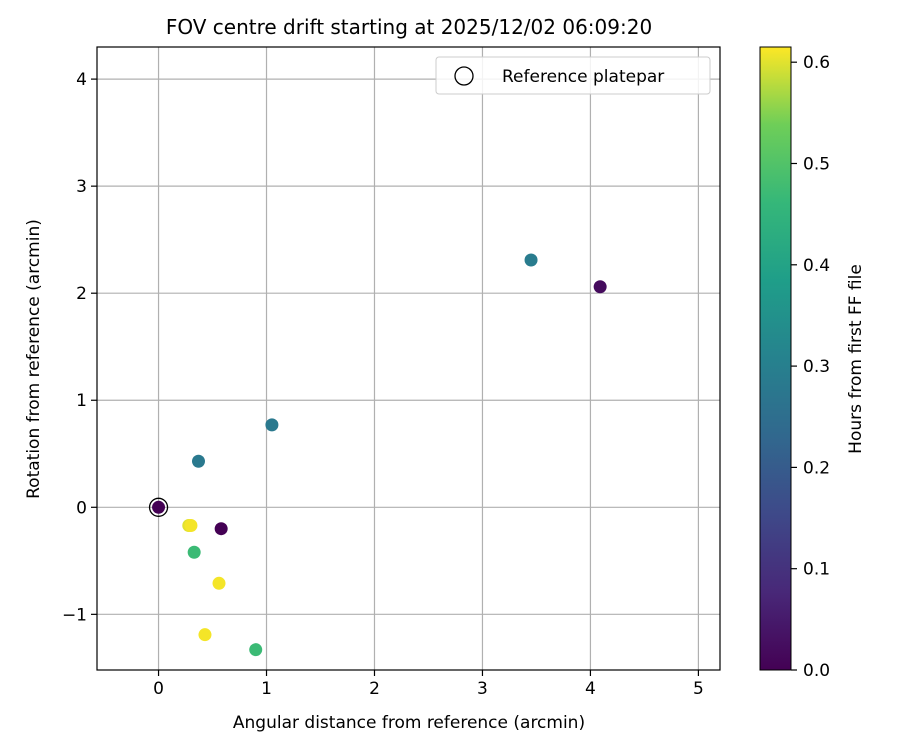 The height and width of the screenshot is (750, 900). I want to click on reference-platepar-marker, so click(158, 507).